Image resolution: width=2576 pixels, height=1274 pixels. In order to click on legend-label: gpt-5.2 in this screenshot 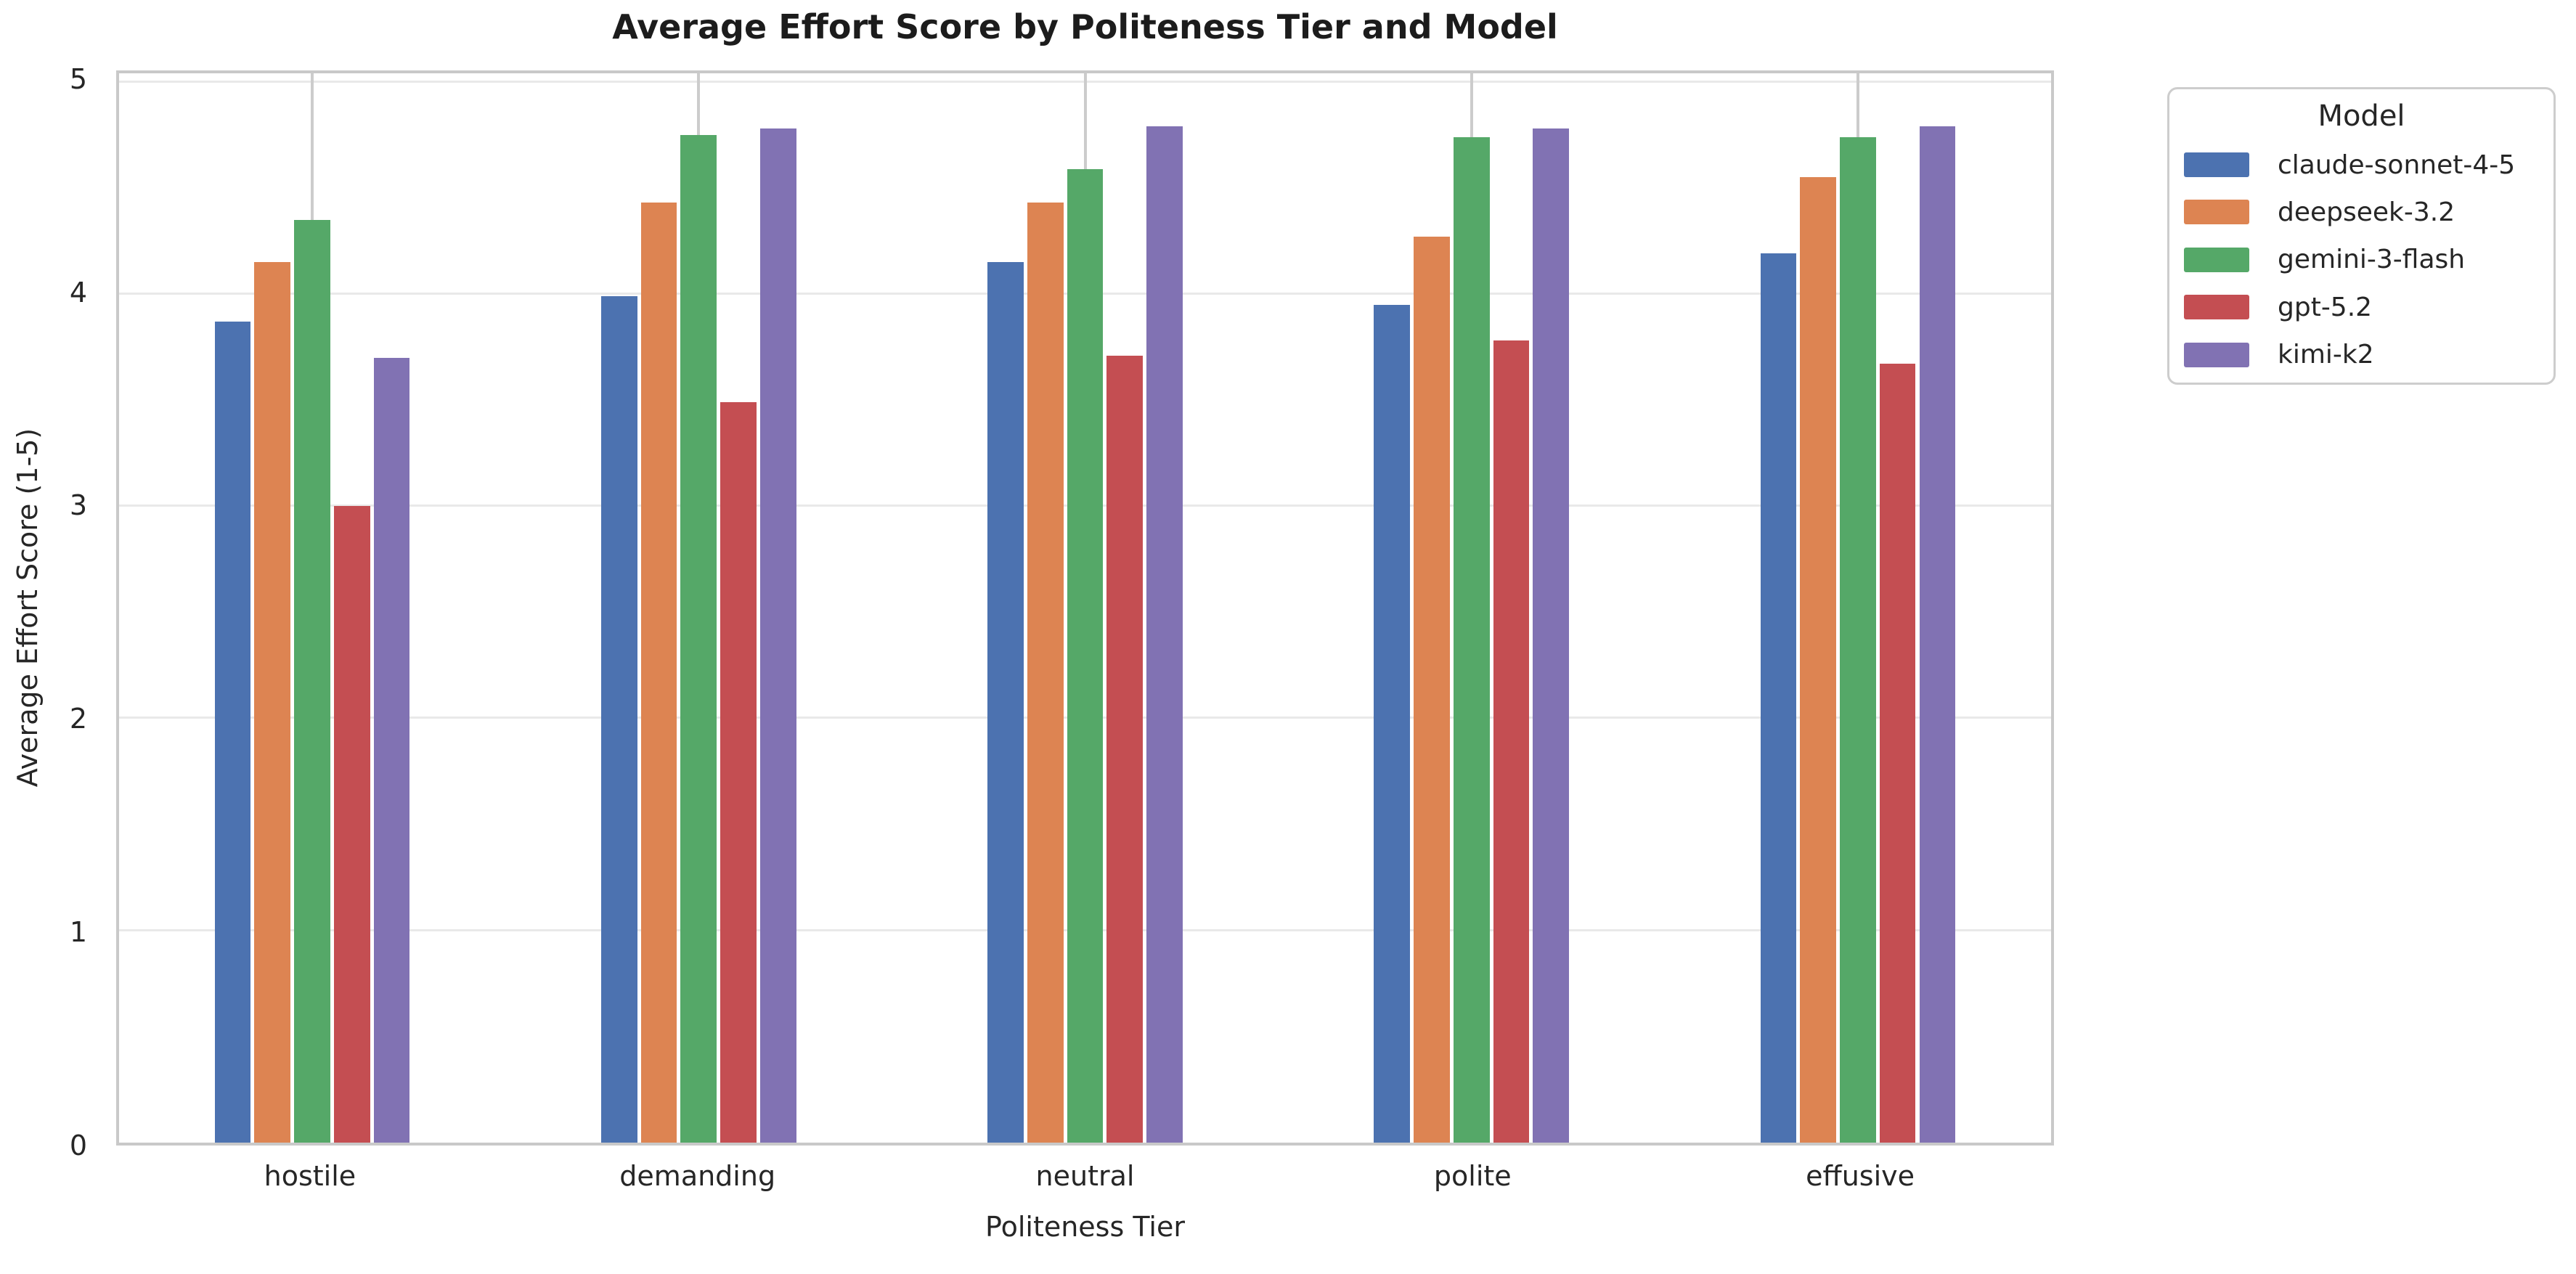, I will do `click(2325, 307)`.